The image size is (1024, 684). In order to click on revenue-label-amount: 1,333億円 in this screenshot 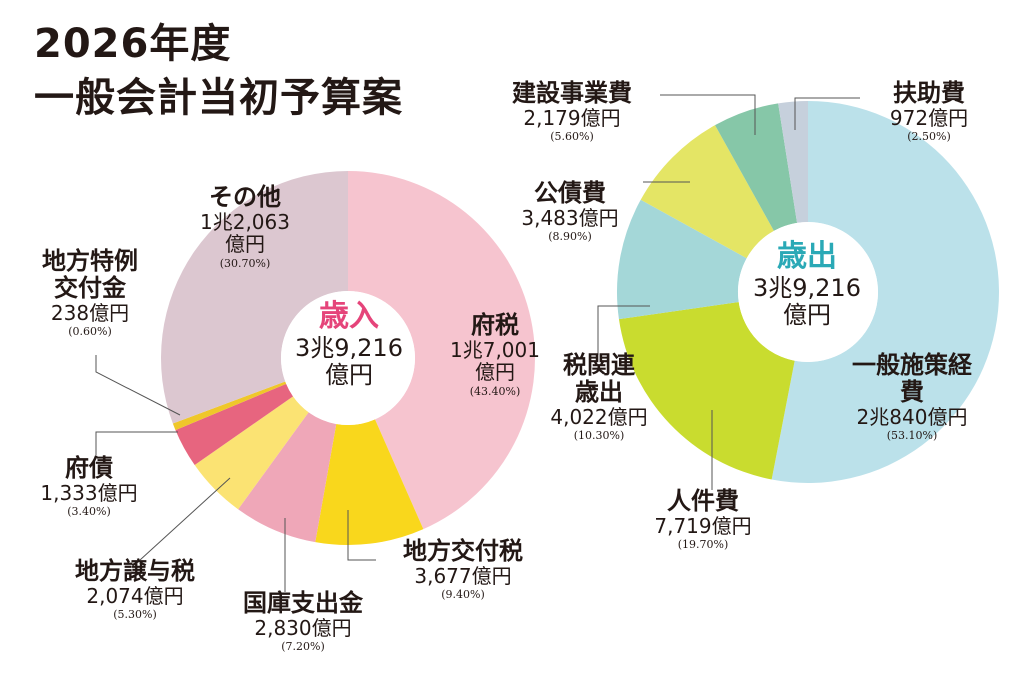, I will do `click(89, 492)`.